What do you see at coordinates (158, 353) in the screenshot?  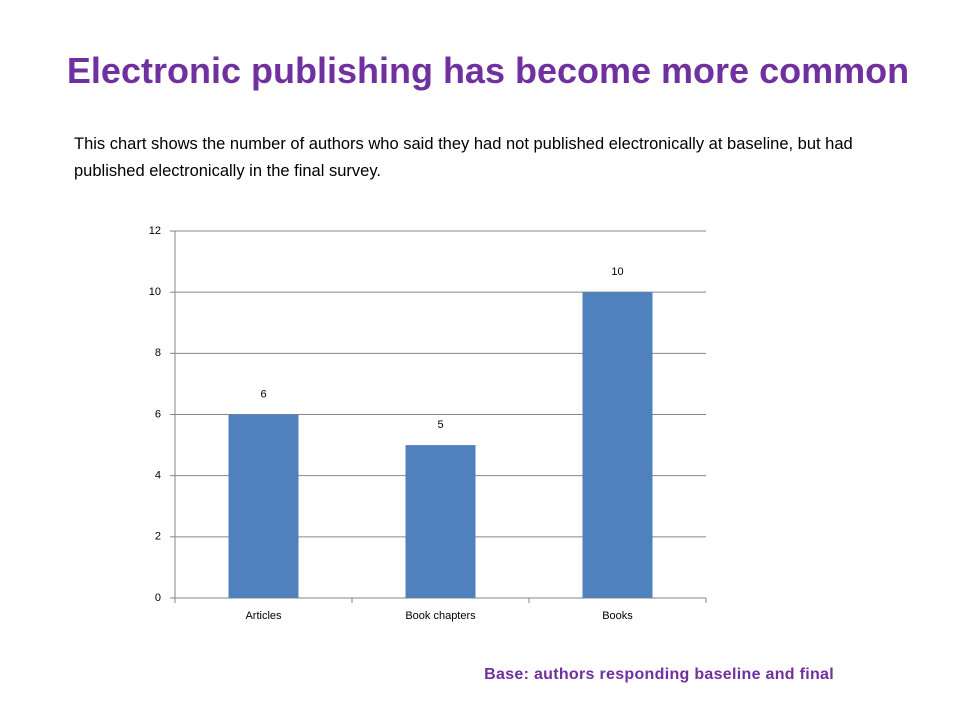 I see `y-tick-label: 8` at bounding box center [158, 353].